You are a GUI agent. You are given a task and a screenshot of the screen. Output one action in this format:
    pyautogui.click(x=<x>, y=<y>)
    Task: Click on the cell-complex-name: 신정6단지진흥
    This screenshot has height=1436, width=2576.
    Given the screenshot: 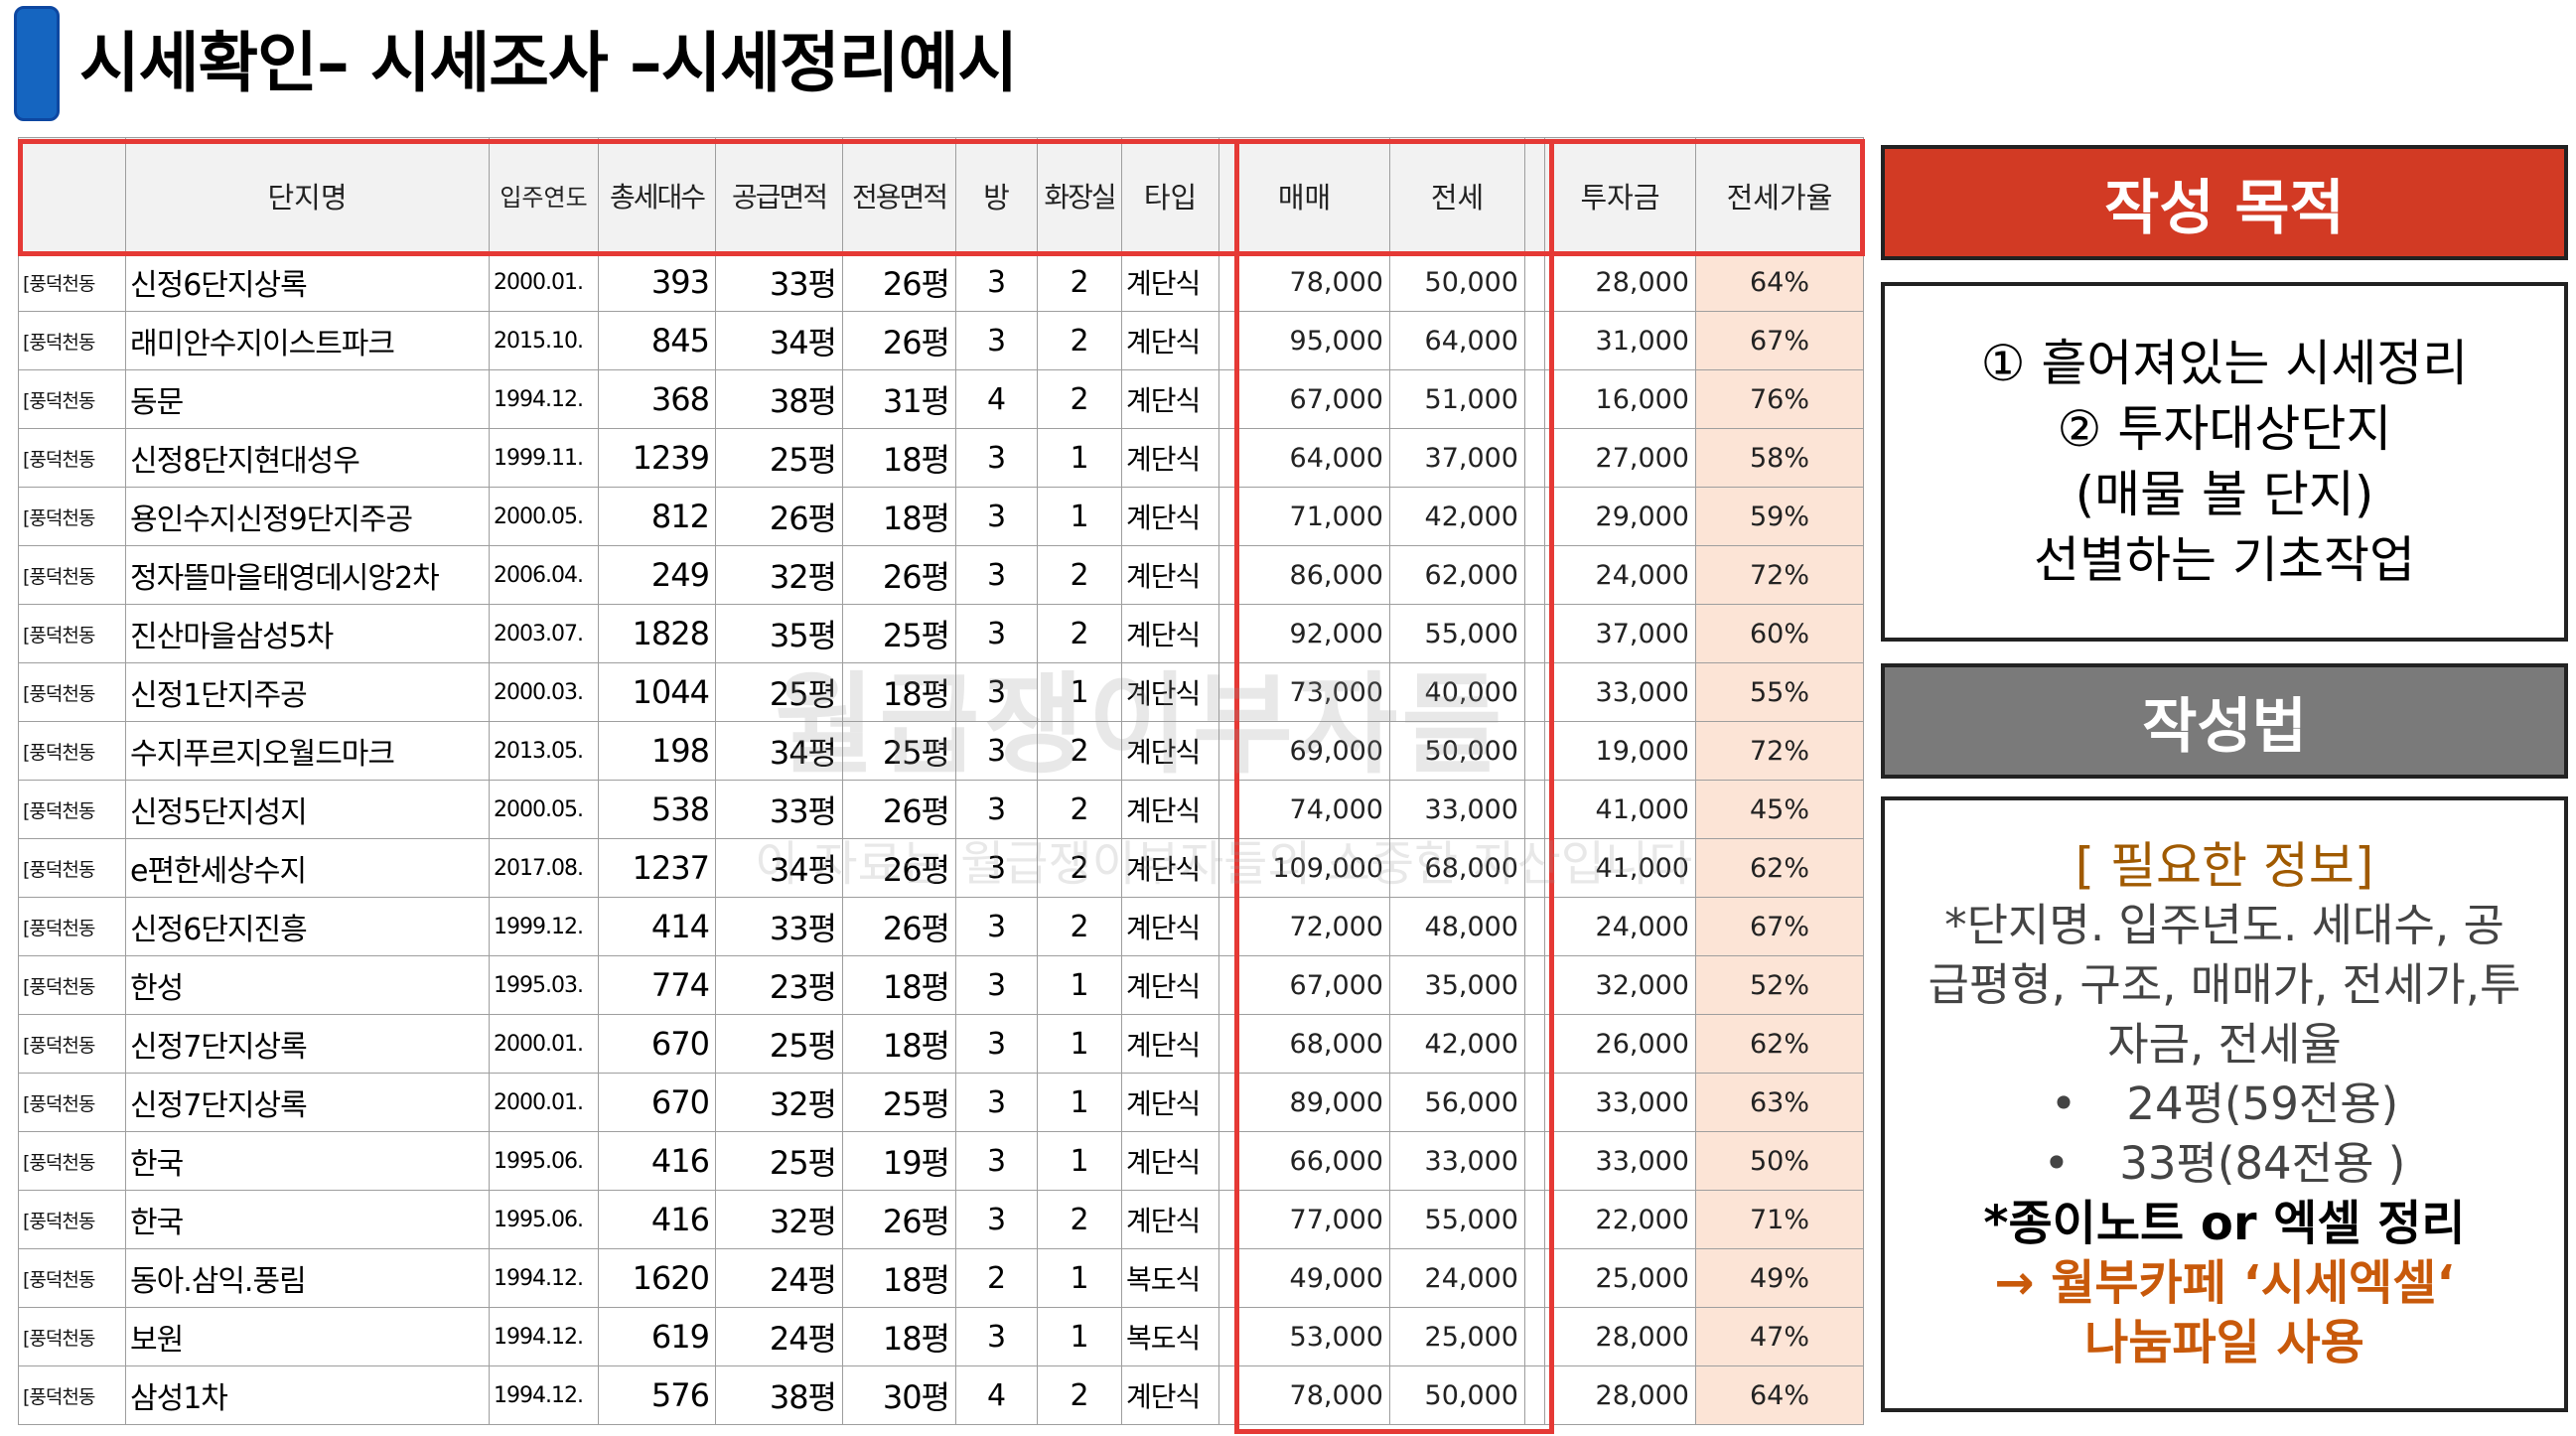 What is the action you would take?
    pyautogui.click(x=307, y=926)
    